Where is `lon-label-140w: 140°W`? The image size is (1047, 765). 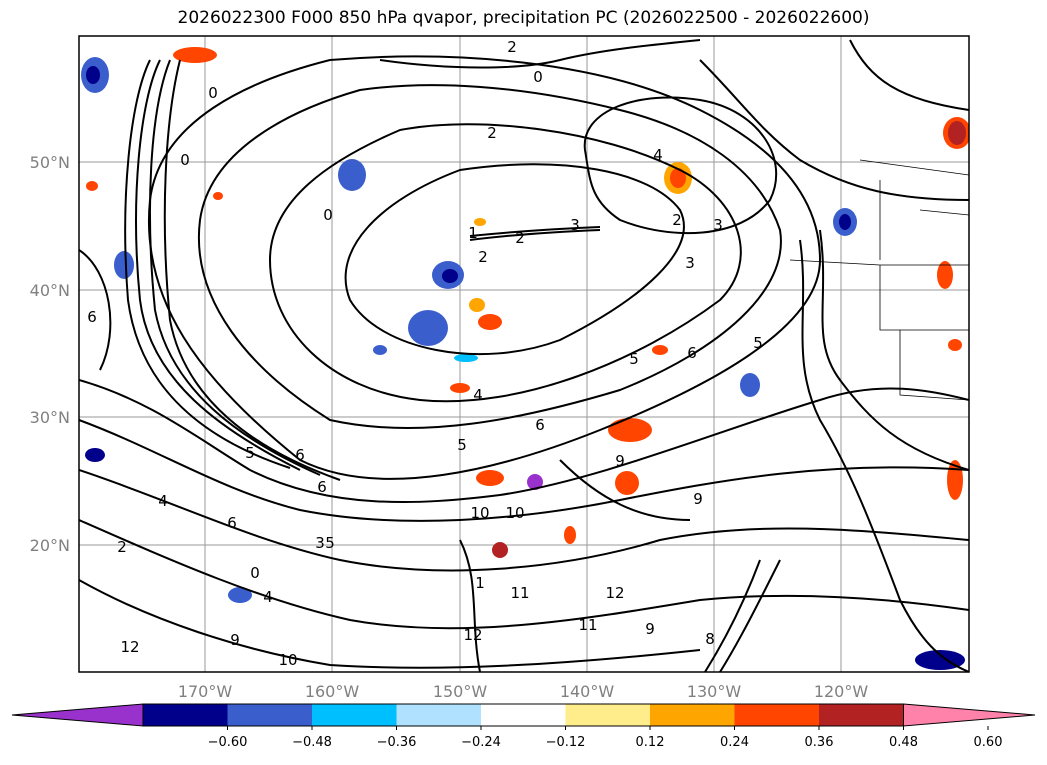 lon-label-140w: 140°W is located at coordinates (587, 691).